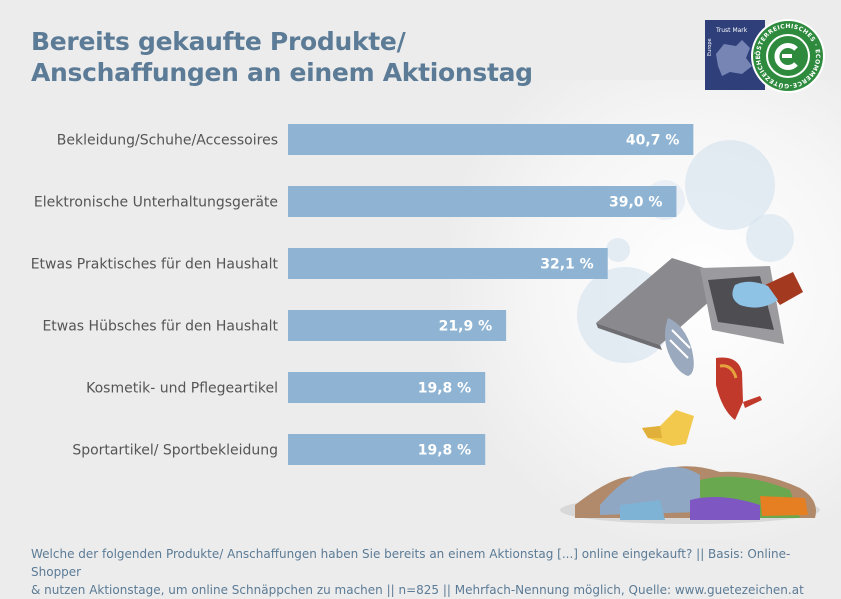 The height and width of the screenshot is (599, 841). What do you see at coordinates (710, 47) in the screenshot?
I see `trust-mark-sublabel: Europe` at bounding box center [710, 47].